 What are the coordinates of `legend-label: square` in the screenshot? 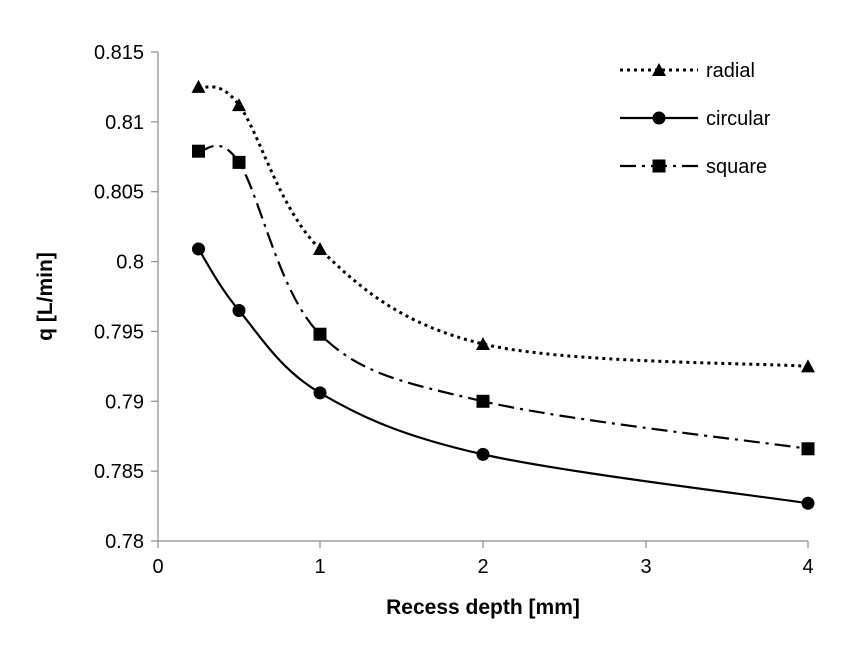 It's located at (736, 167).